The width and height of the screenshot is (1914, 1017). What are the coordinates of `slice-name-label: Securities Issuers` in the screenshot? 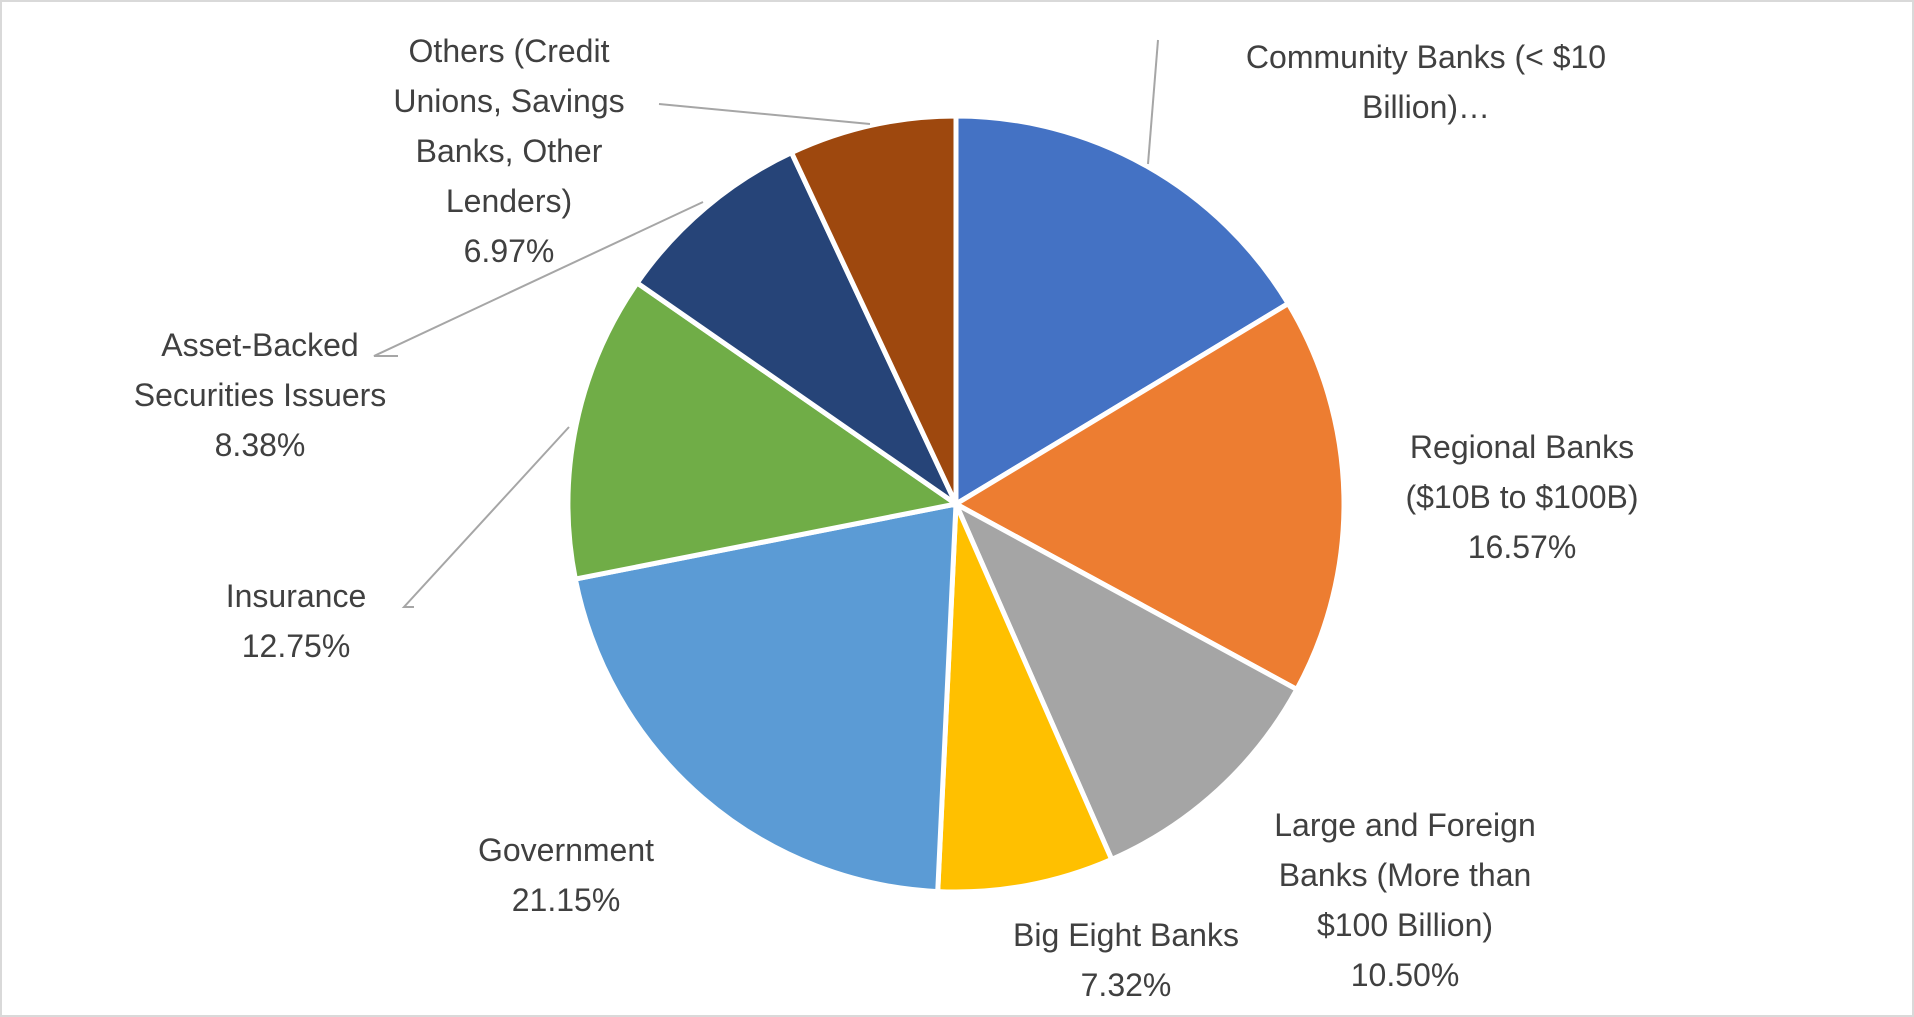 It's located at (260, 395).